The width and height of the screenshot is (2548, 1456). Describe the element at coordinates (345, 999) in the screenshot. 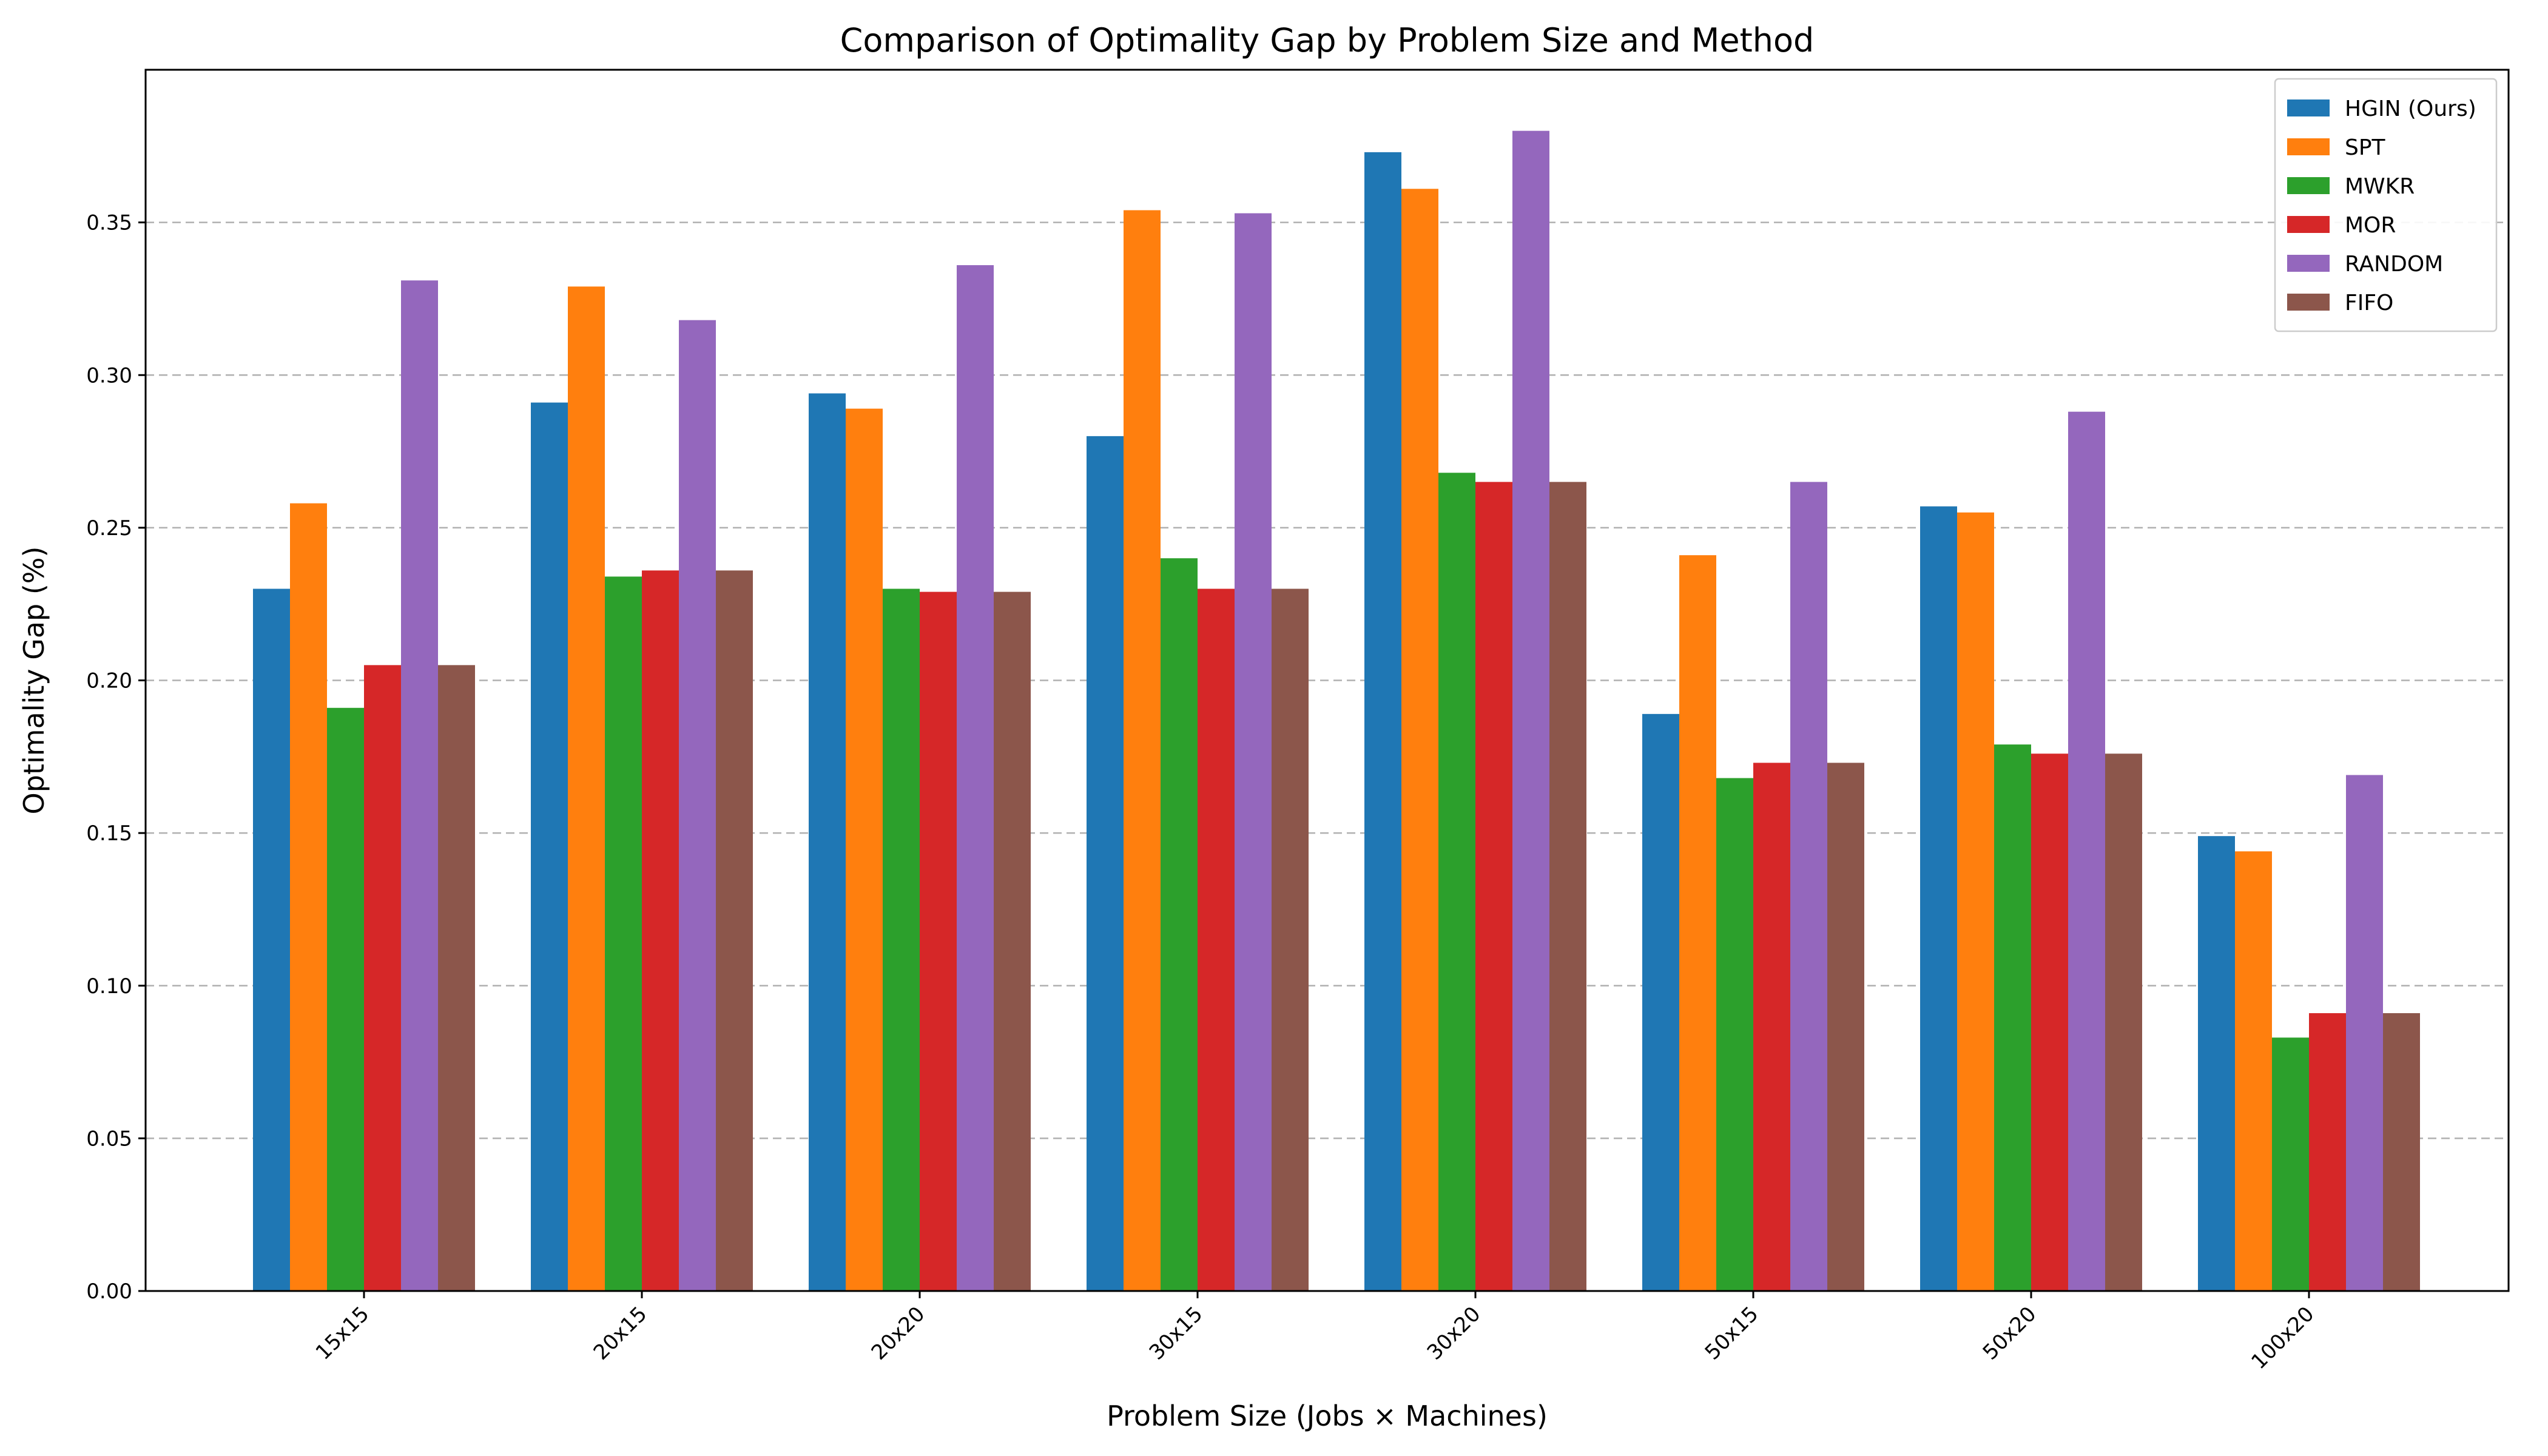

I see `bar-mwkr-15x15` at that location.